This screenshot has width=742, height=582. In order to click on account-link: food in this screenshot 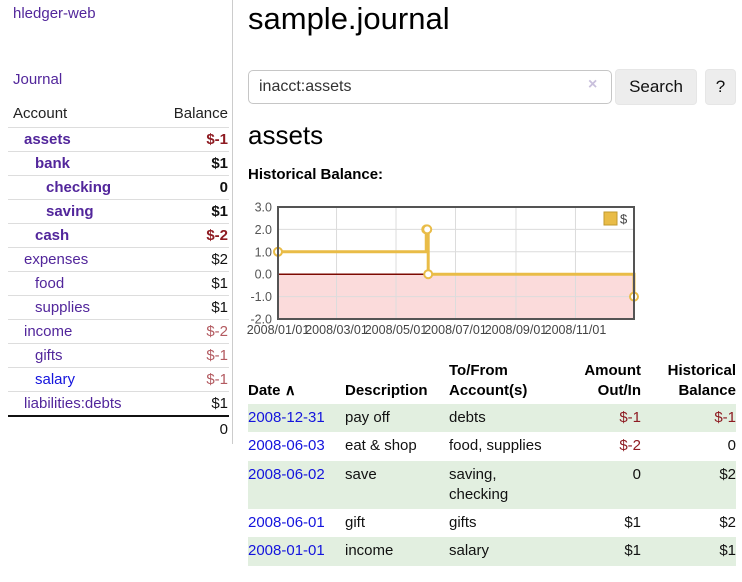, I will do `click(50, 283)`.